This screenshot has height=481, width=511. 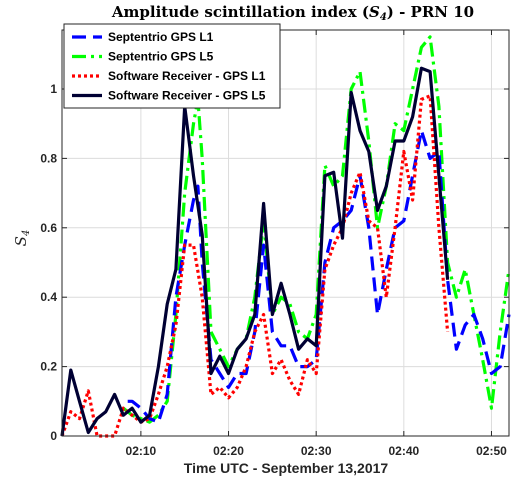 I want to click on x-axis-label: Time UTC - September 13,2017, so click(x=286, y=468).